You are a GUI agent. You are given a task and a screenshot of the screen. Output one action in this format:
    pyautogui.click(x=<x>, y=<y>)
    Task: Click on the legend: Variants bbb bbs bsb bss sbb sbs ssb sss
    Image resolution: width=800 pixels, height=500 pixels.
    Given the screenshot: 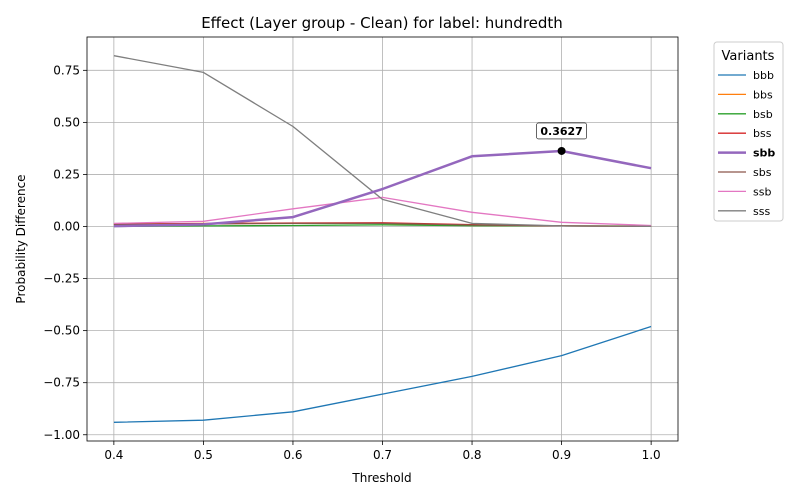 What is the action you would take?
    pyautogui.click(x=748, y=131)
    